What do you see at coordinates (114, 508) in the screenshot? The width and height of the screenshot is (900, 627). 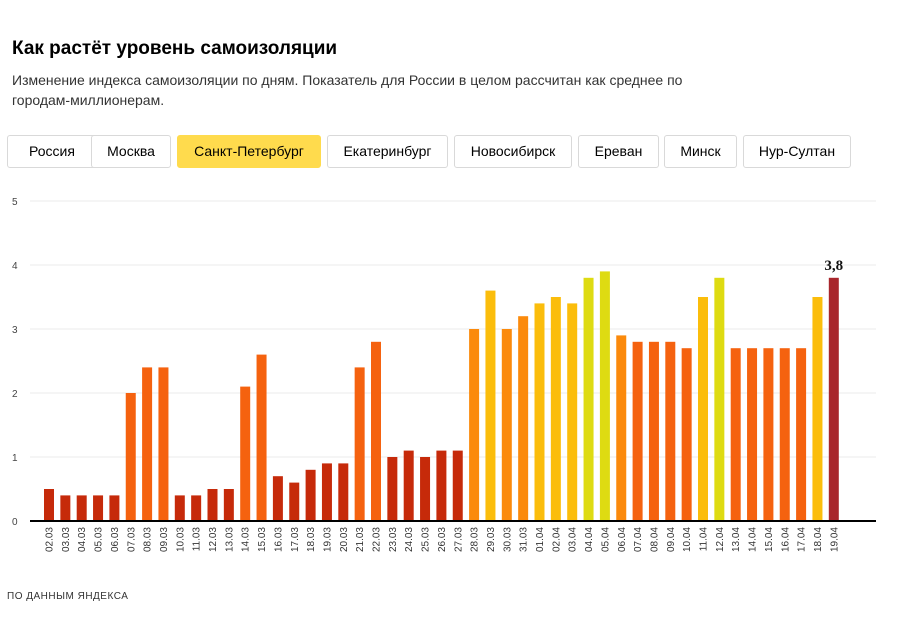 I see `bar-06.03` at bounding box center [114, 508].